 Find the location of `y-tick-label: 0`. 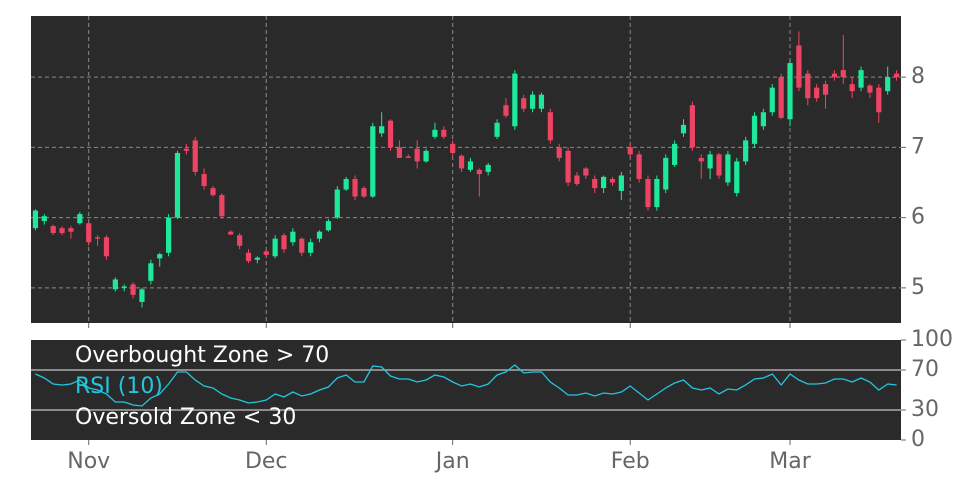

y-tick-label: 0 is located at coordinates (918, 439).